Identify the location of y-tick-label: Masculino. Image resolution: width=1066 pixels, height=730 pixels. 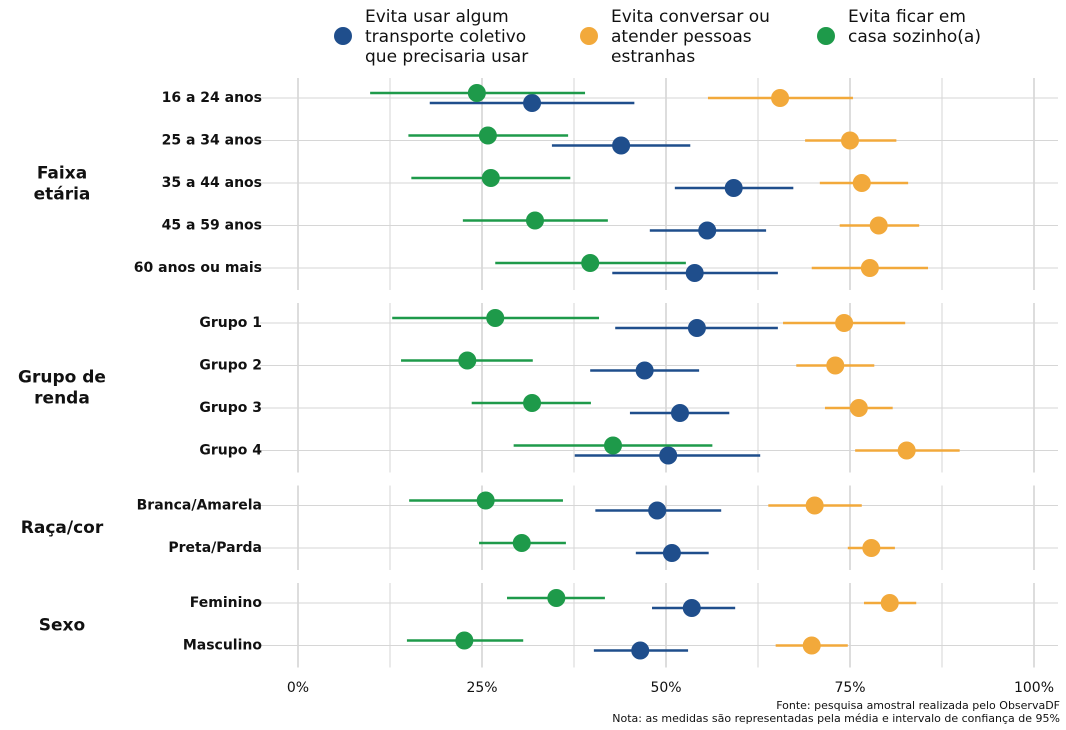
(223, 646).